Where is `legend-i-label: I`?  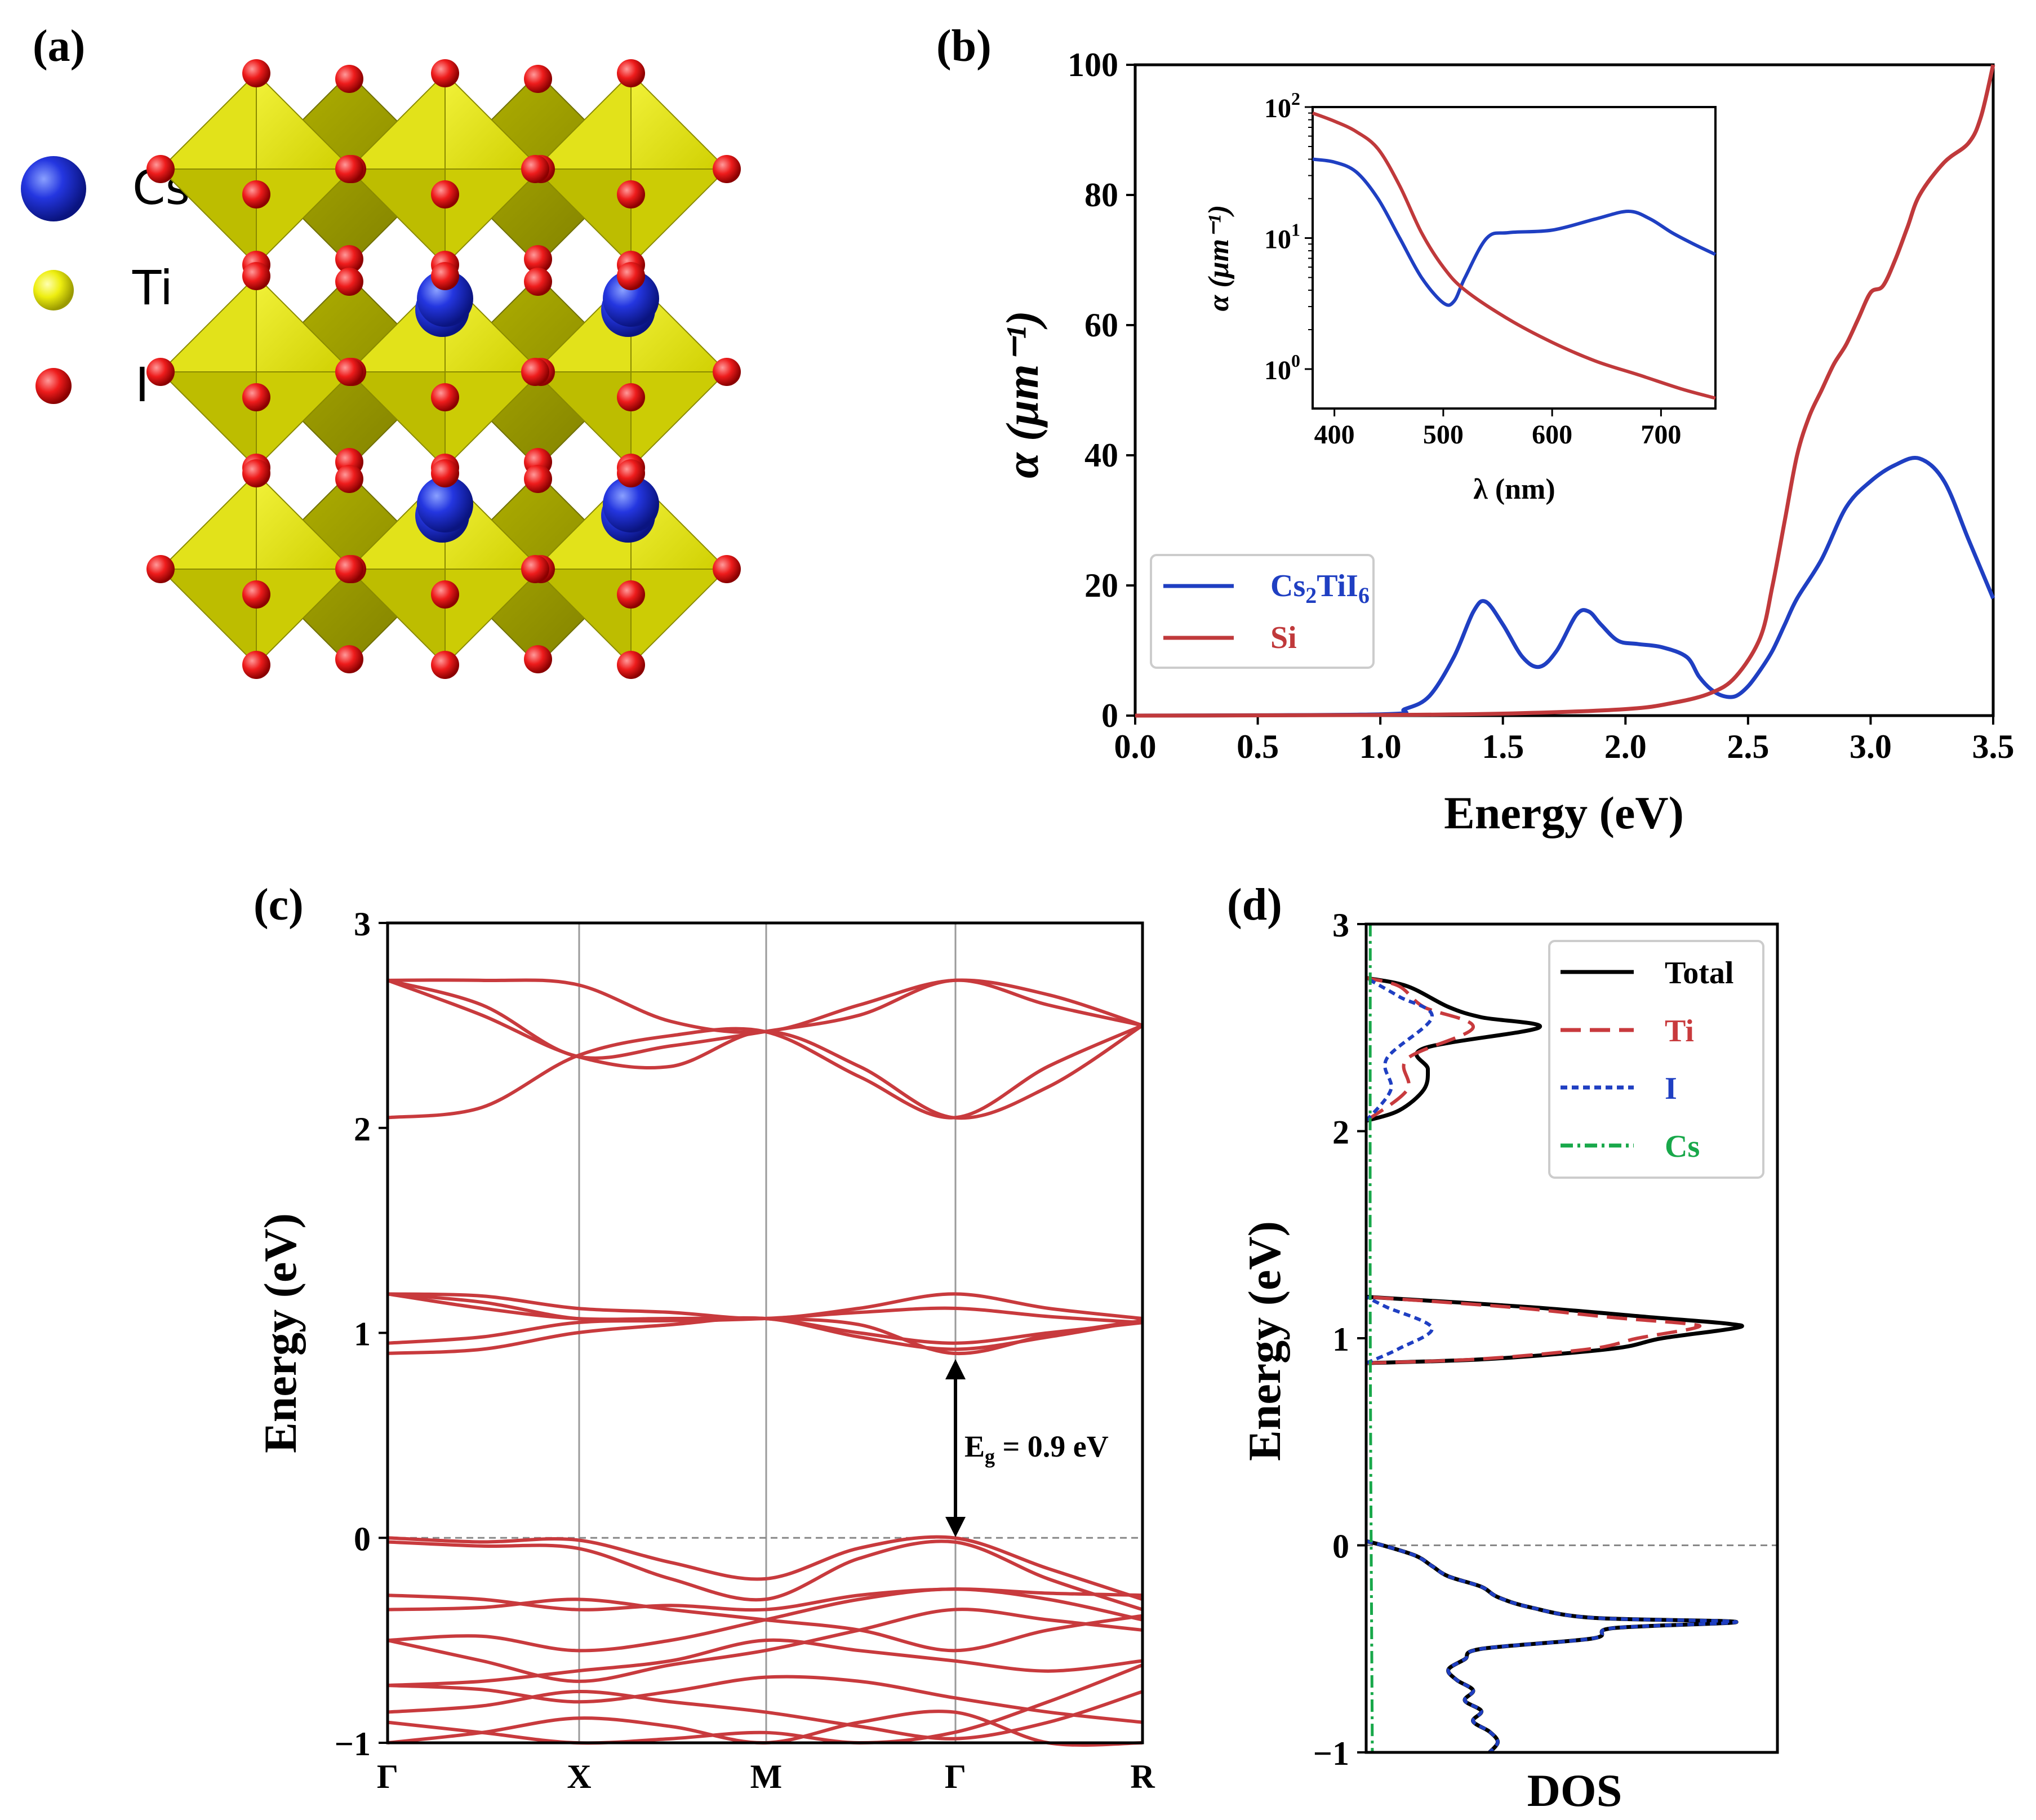 legend-i-label: I is located at coordinates (1671, 1088).